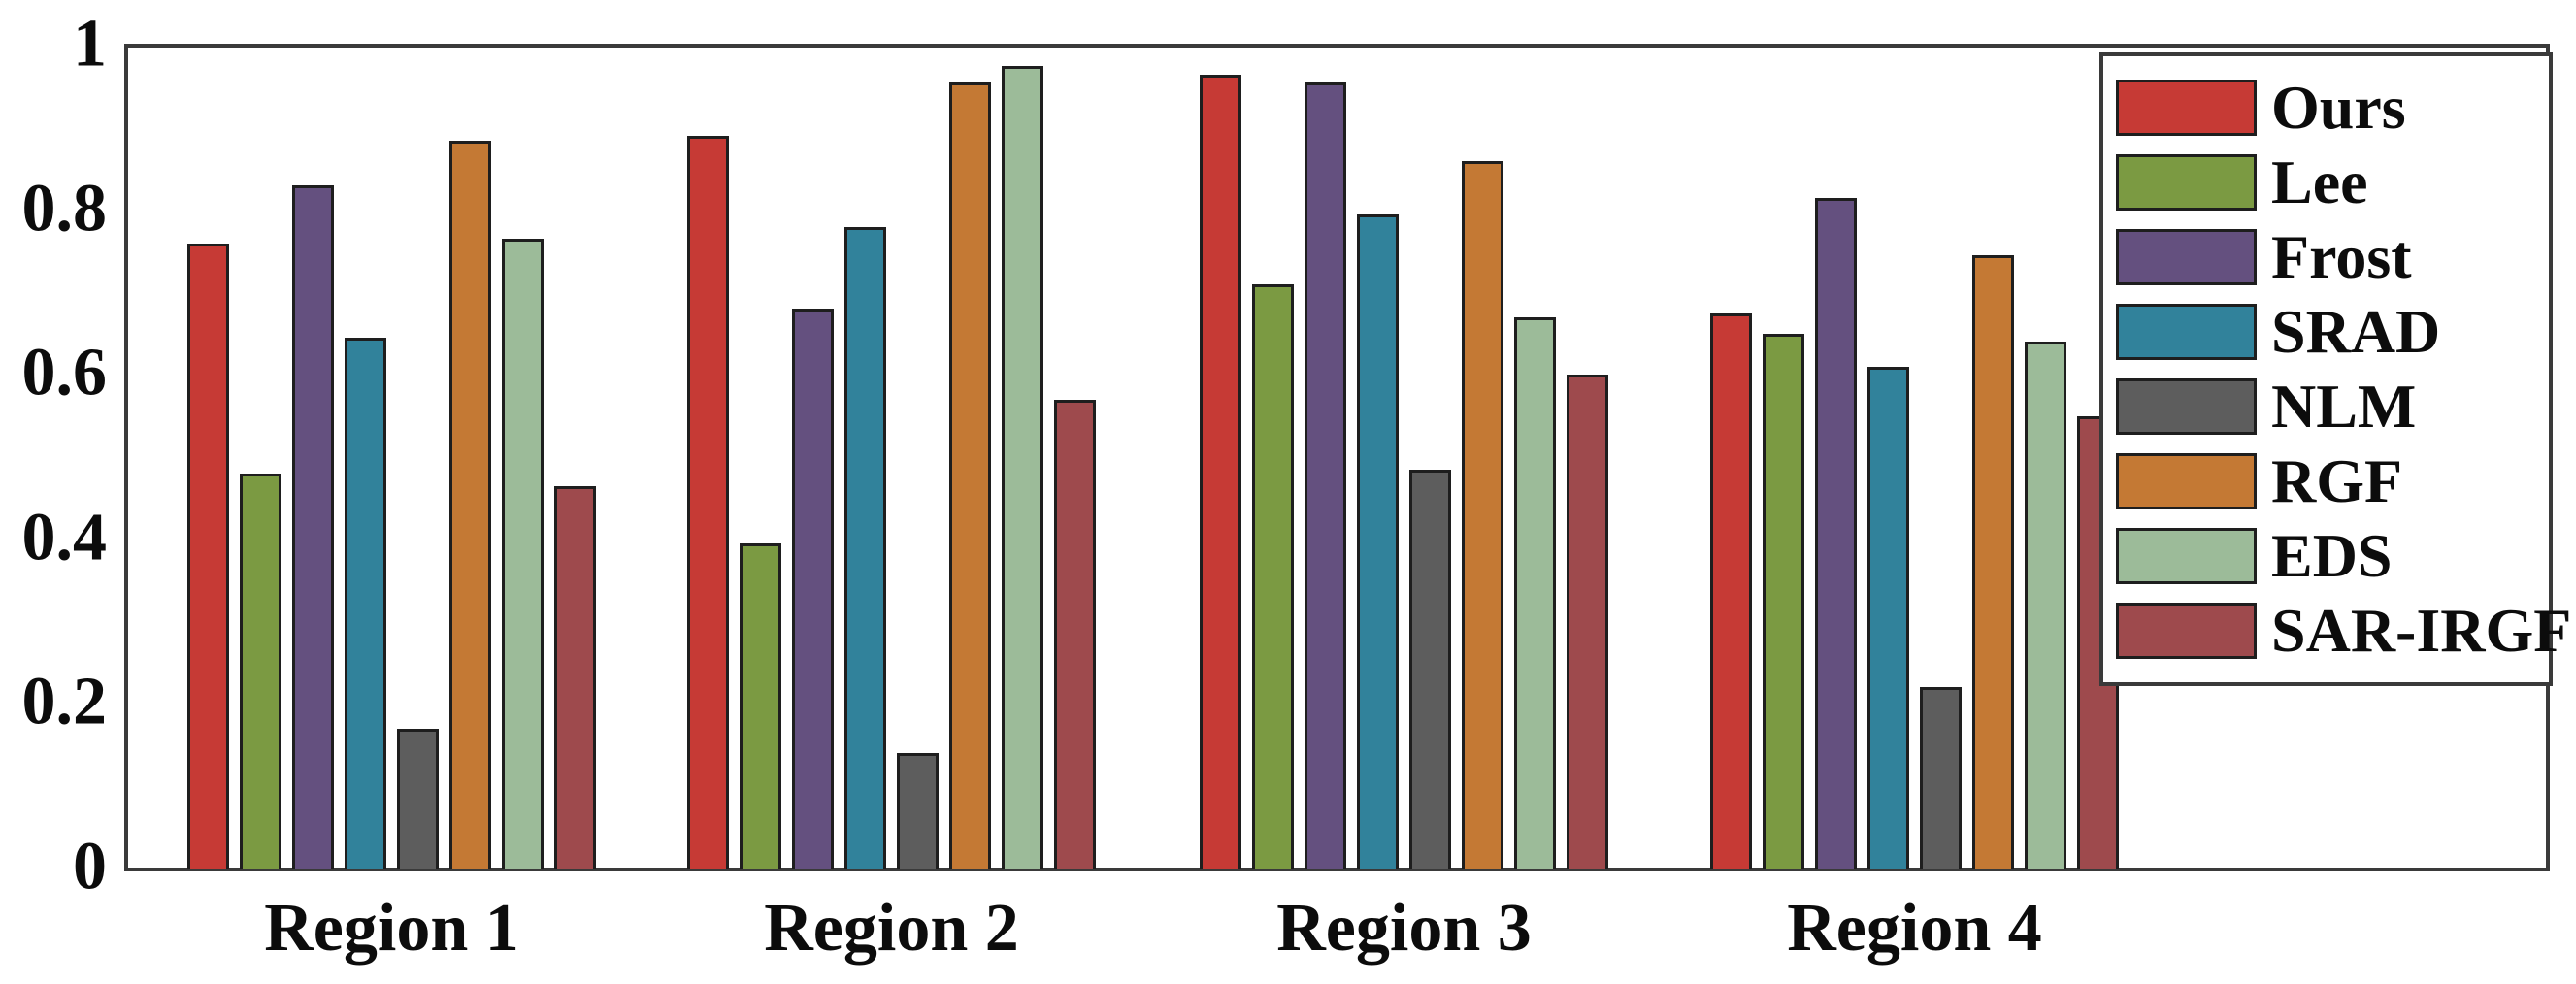 Image resolution: width=2576 pixels, height=984 pixels. What do you see at coordinates (1404, 928) in the screenshot?
I see `x-label-region-3: Region 3` at bounding box center [1404, 928].